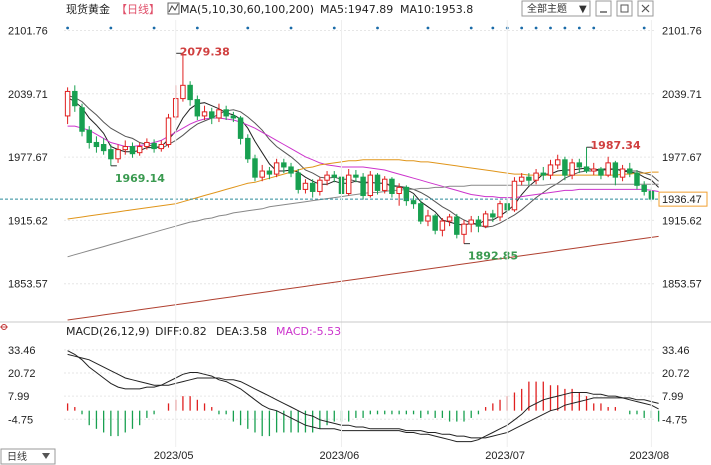 Image resolution: width=711 pixels, height=465 pixels. What do you see at coordinates (46, 456) in the screenshot?
I see `caret-down-icon` at bounding box center [46, 456].